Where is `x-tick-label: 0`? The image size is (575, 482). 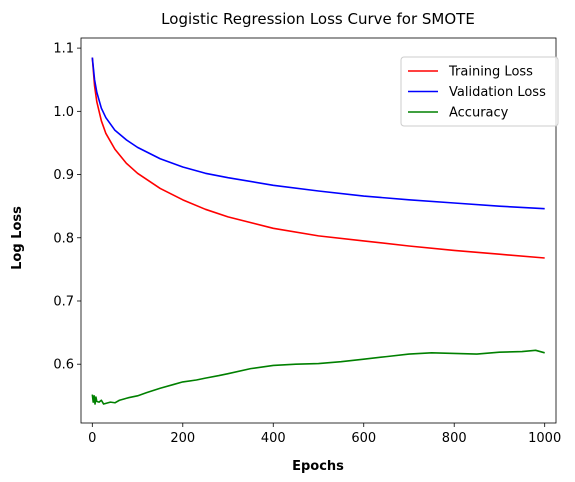
x-tick-label: 0 is located at coordinates (92, 438).